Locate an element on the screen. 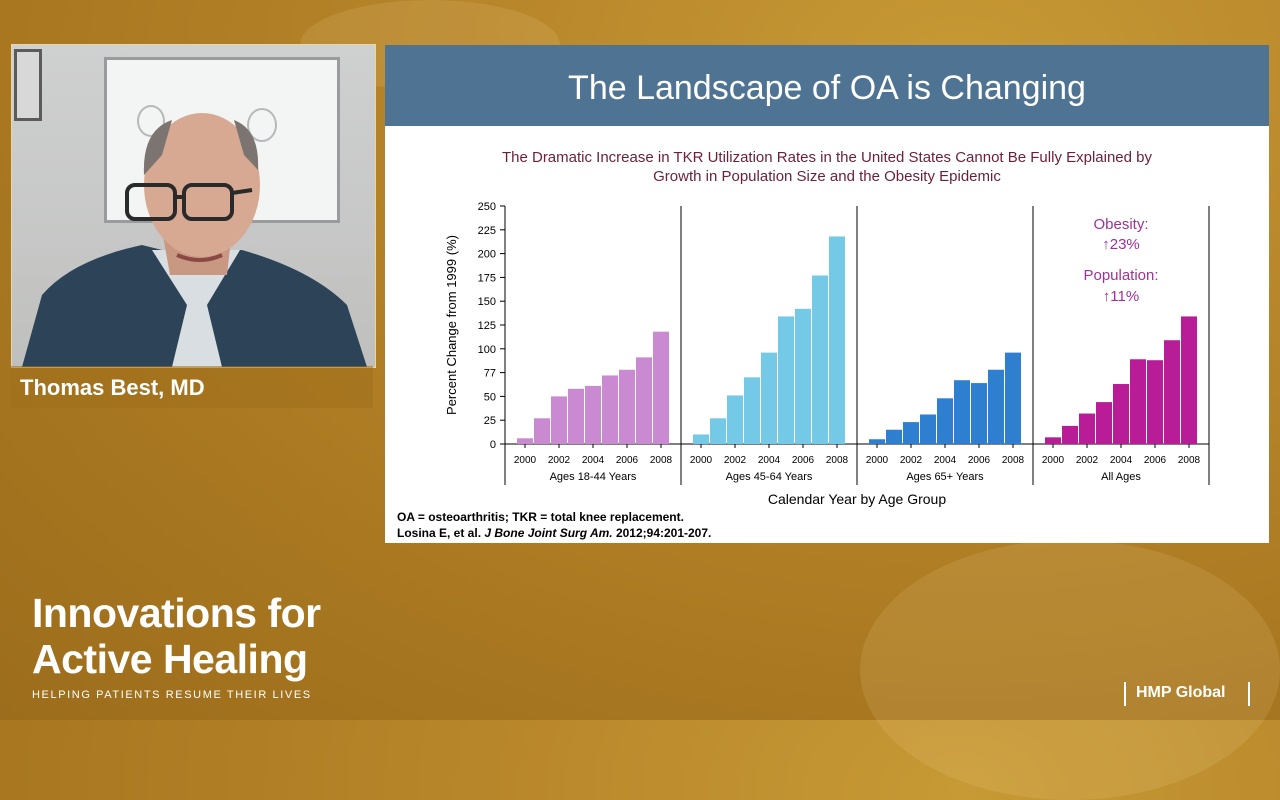  group-label: All Ages is located at coordinates (1121, 477).